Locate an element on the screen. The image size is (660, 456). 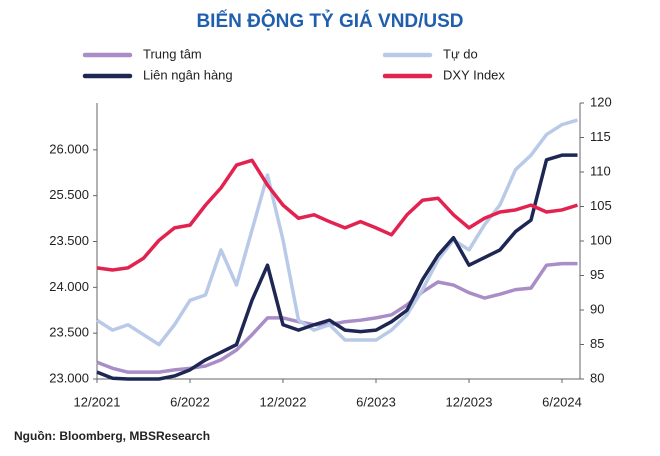
y-tick-label: 23.000 is located at coordinates (69, 377).